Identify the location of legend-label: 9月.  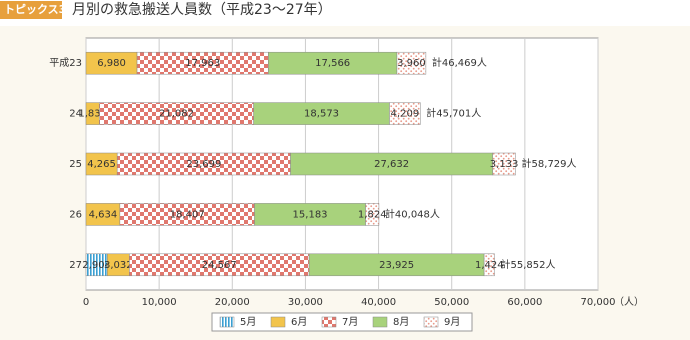
(452, 322).